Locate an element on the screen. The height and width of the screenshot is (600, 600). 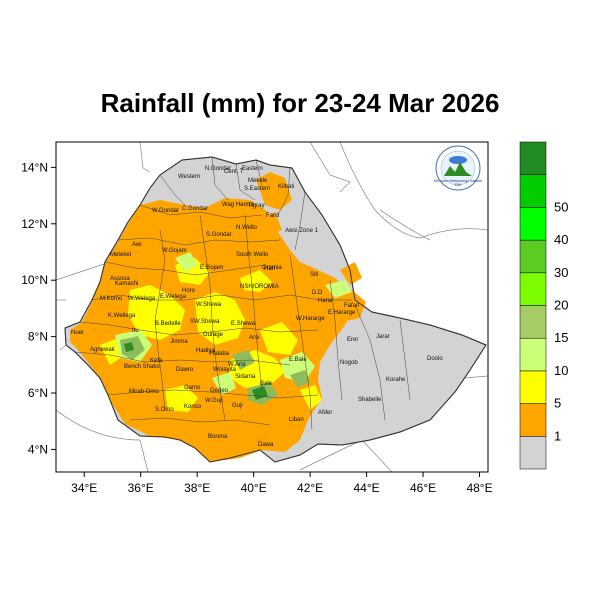
region-label: Shabelle is located at coordinates (370, 400).